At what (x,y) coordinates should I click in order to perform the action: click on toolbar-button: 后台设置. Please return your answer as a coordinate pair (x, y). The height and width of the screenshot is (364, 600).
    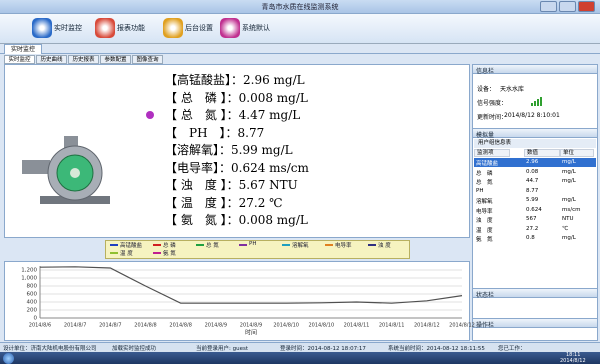
    Looking at the image, I should click on (199, 28).